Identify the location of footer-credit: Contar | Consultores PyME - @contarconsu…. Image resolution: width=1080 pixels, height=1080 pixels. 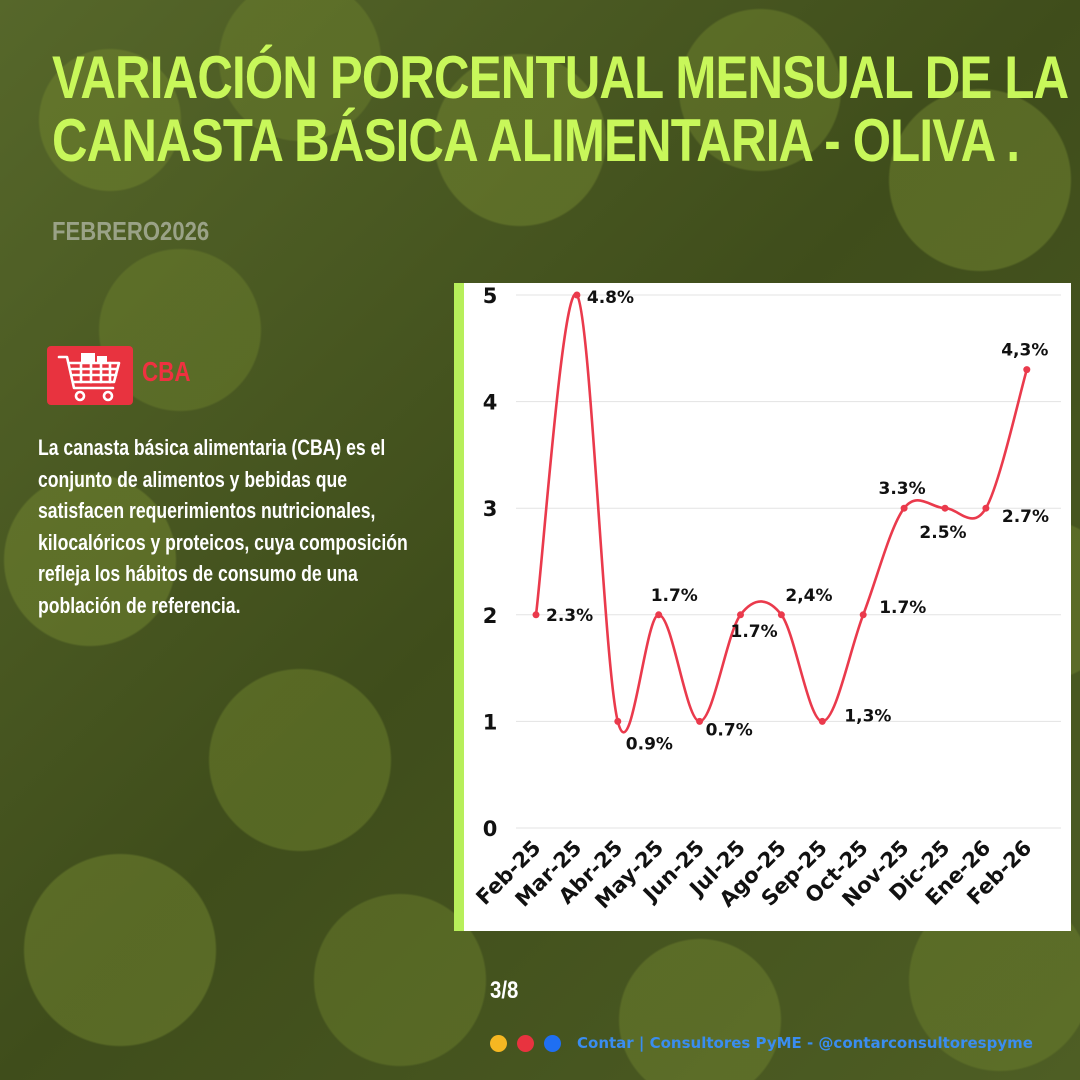
(805, 1043).